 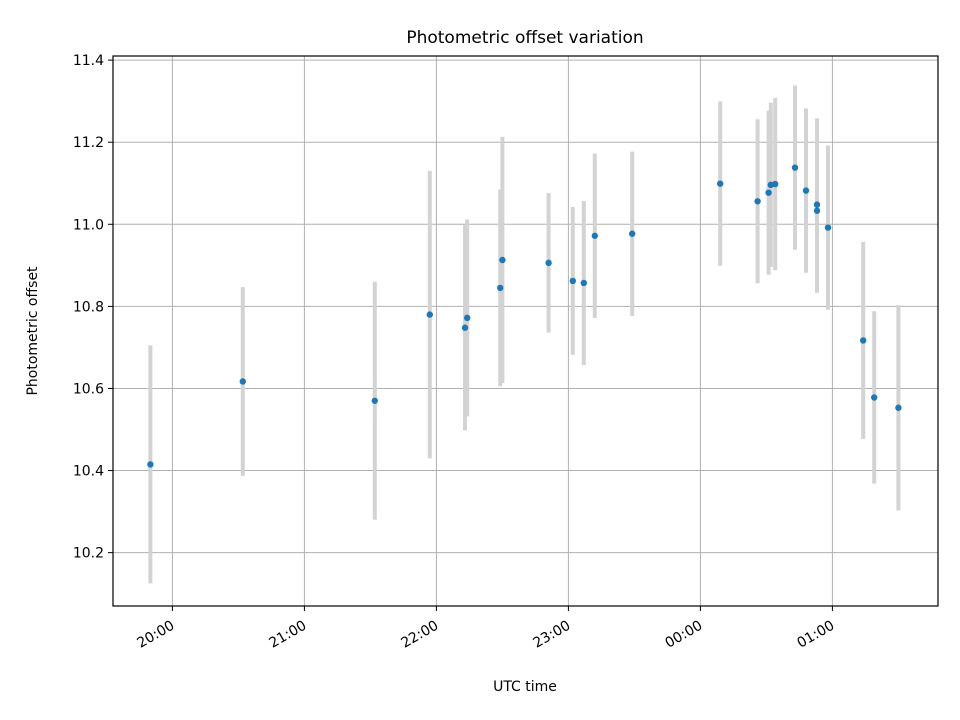 I want to click on y-tick-label: 10.8, so click(x=88, y=307).